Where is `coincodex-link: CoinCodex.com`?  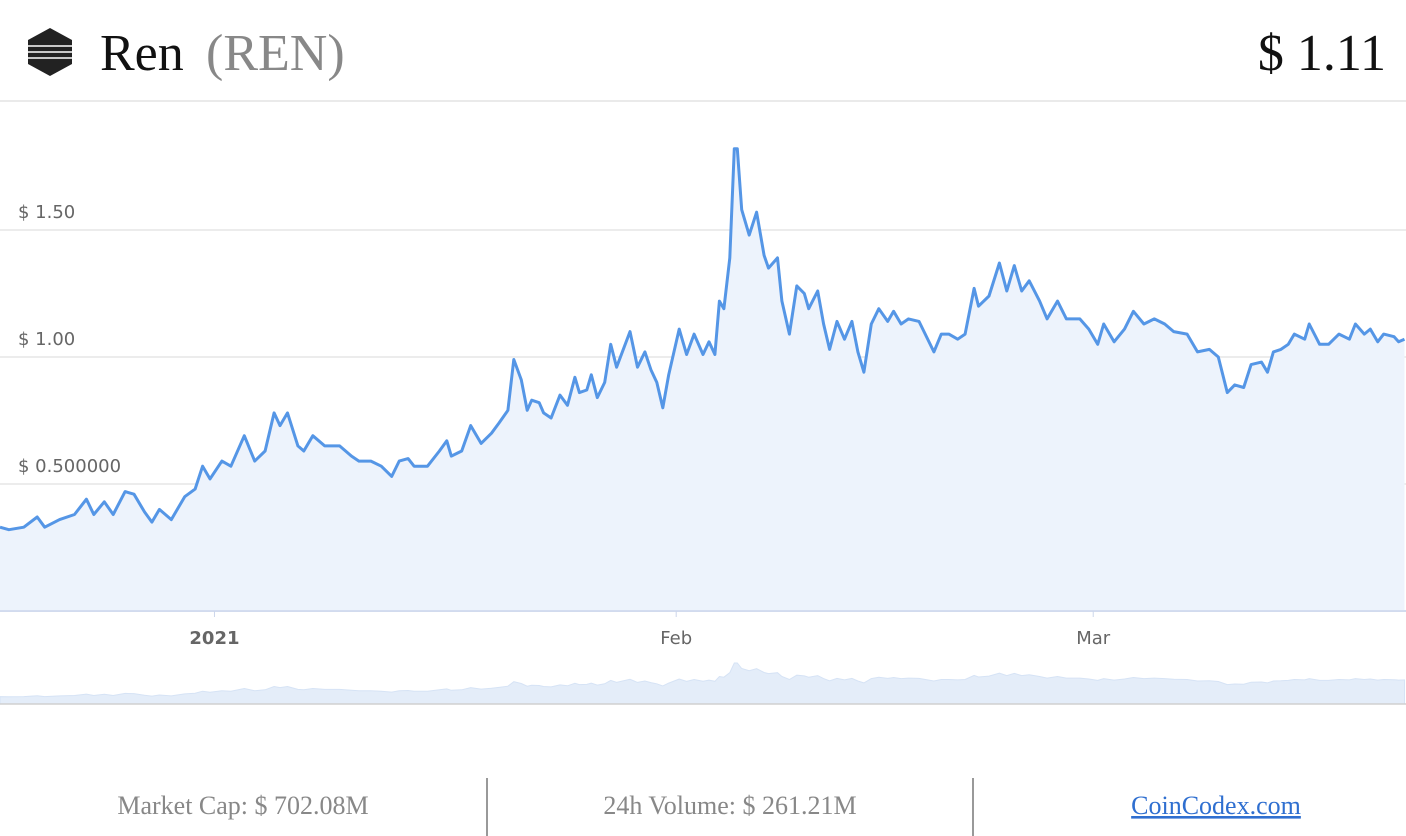
coincodex-link: CoinCodex.com is located at coordinates (1216, 805).